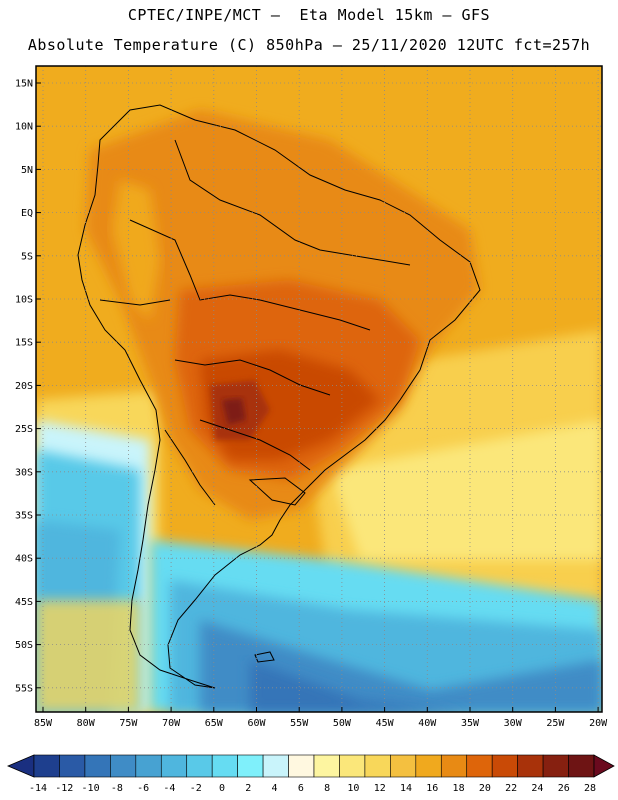  What do you see at coordinates (485, 788) in the screenshot?
I see `colorbar-label: 20` at bounding box center [485, 788].